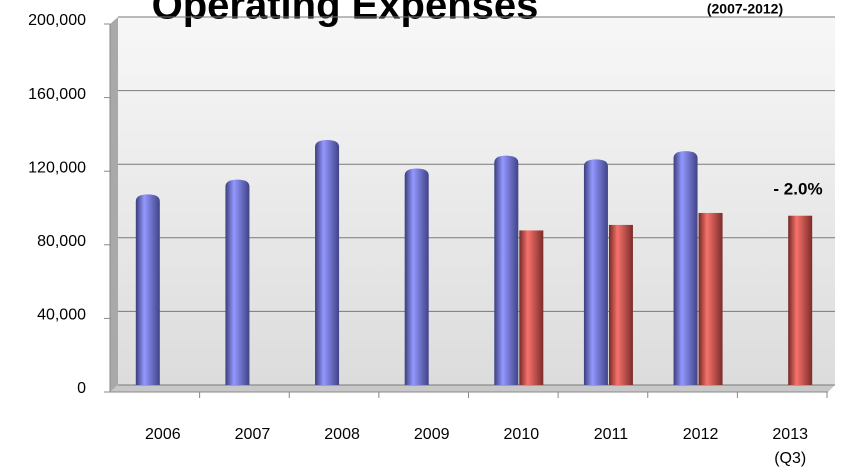 The width and height of the screenshot is (852, 476). I want to click on x-tick-label: 2008, so click(342, 434).